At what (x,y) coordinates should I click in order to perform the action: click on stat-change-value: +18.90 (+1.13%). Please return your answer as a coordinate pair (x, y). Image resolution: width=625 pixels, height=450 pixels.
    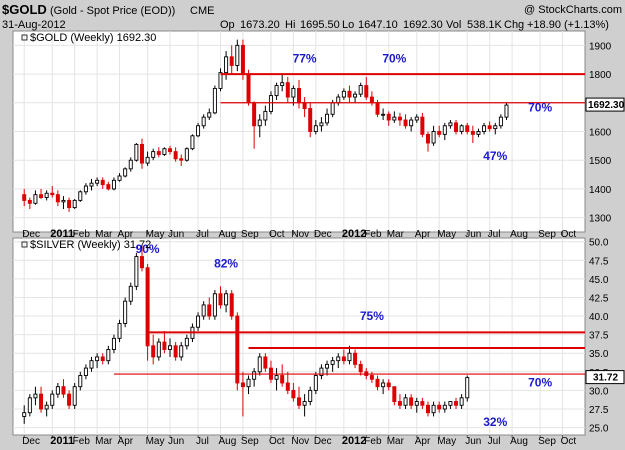
    Looking at the image, I should click on (568, 25).